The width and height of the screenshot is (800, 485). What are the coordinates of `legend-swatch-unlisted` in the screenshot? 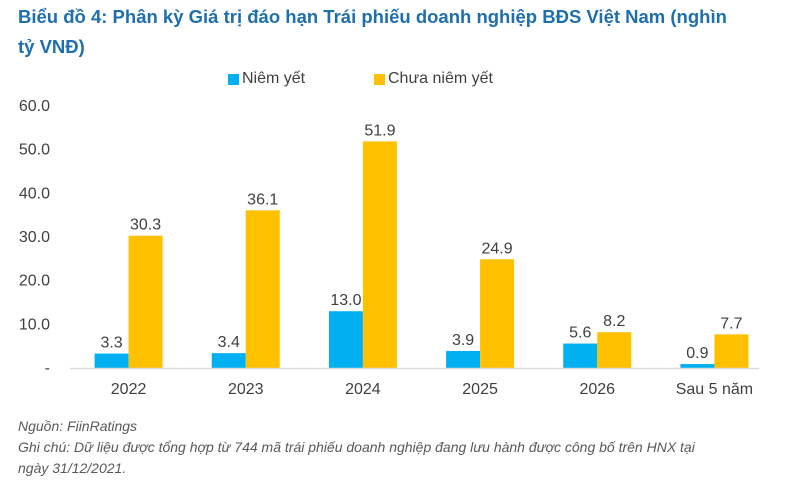 It's located at (379, 79).